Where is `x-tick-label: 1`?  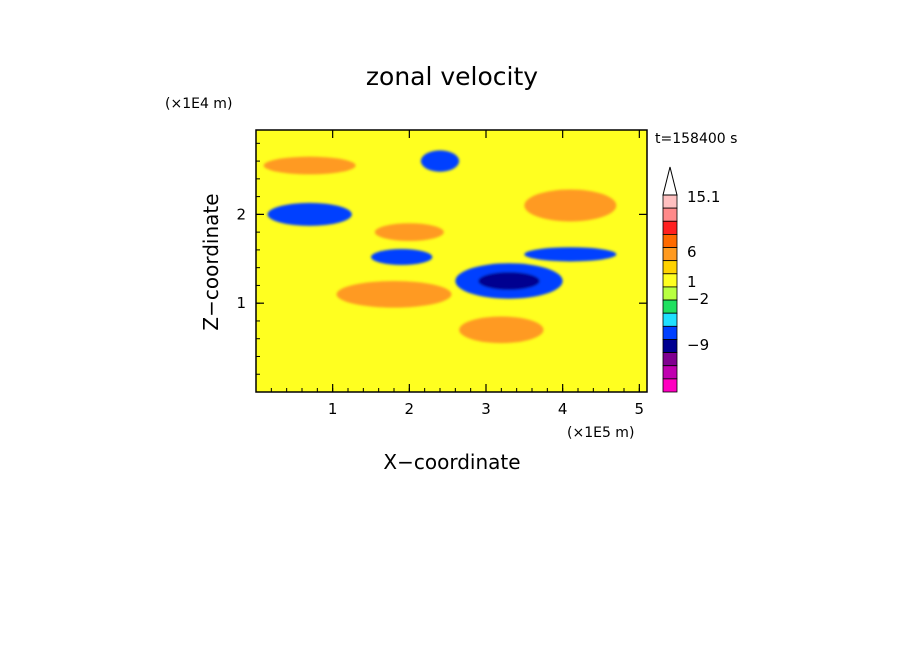
x-tick-label: 1 is located at coordinates (333, 409).